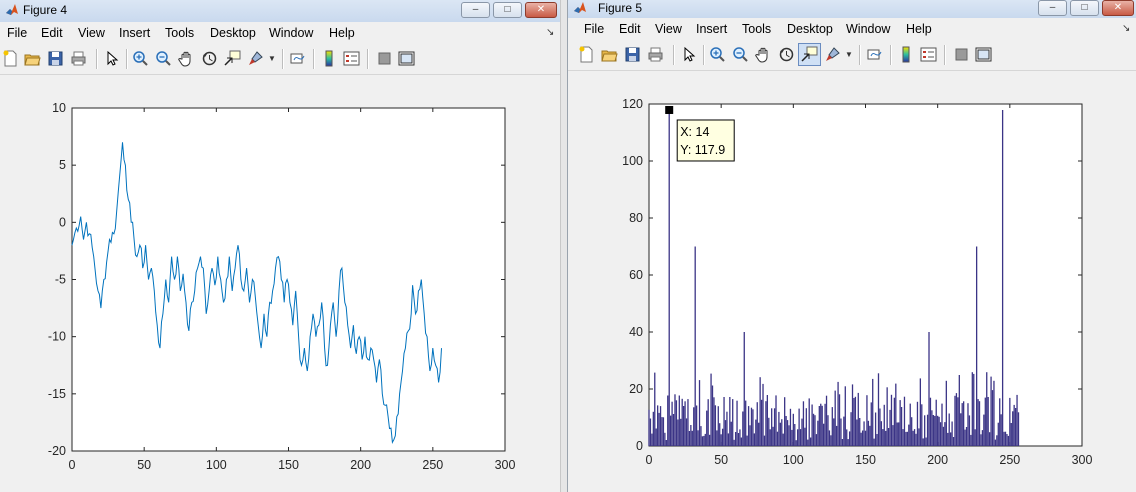  I want to click on zoom-in-icon, so click(717, 54).